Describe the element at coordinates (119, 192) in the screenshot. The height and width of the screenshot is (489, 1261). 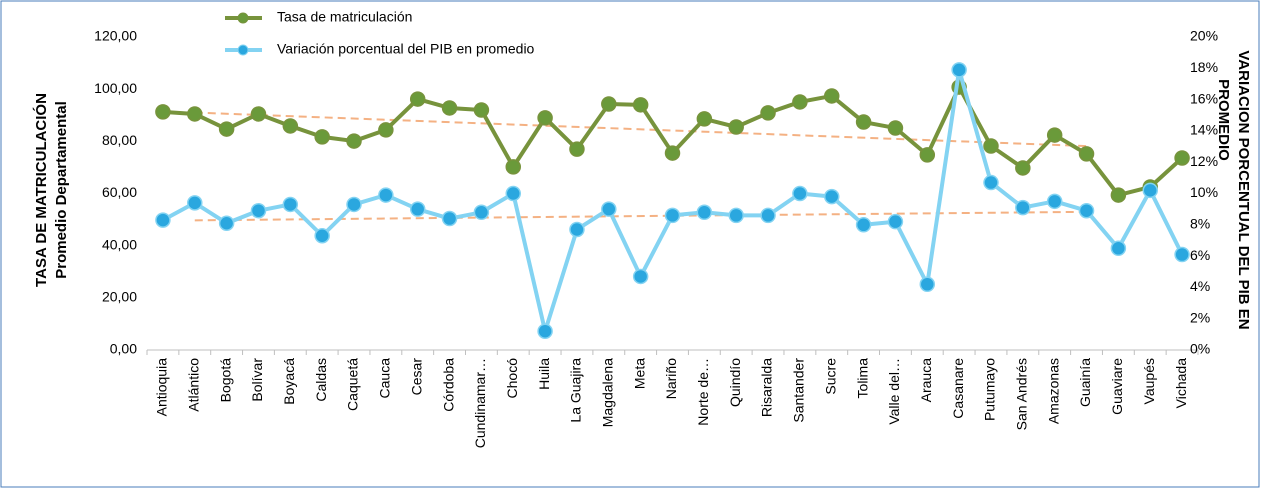
I see `y-tick-label: 60,00` at that location.